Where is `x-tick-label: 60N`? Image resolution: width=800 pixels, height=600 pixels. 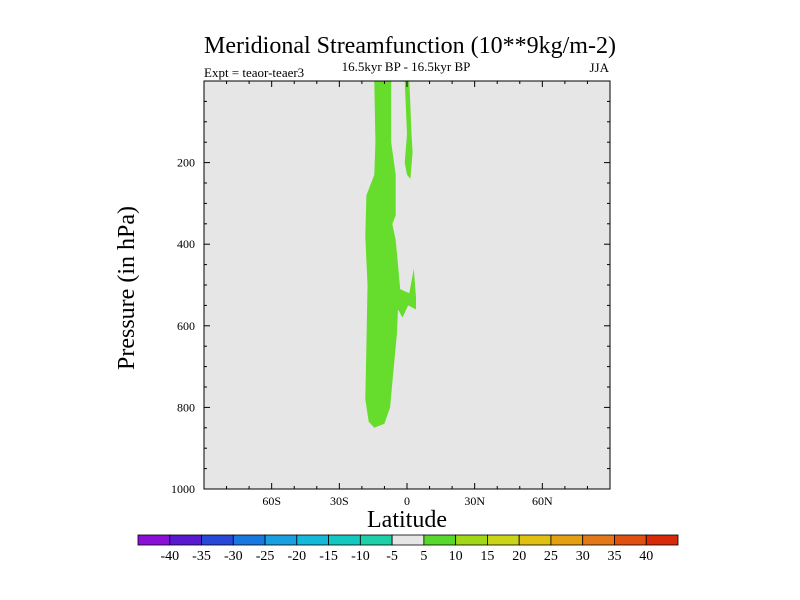
x-tick-label: 60N is located at coordinates (542, 501).